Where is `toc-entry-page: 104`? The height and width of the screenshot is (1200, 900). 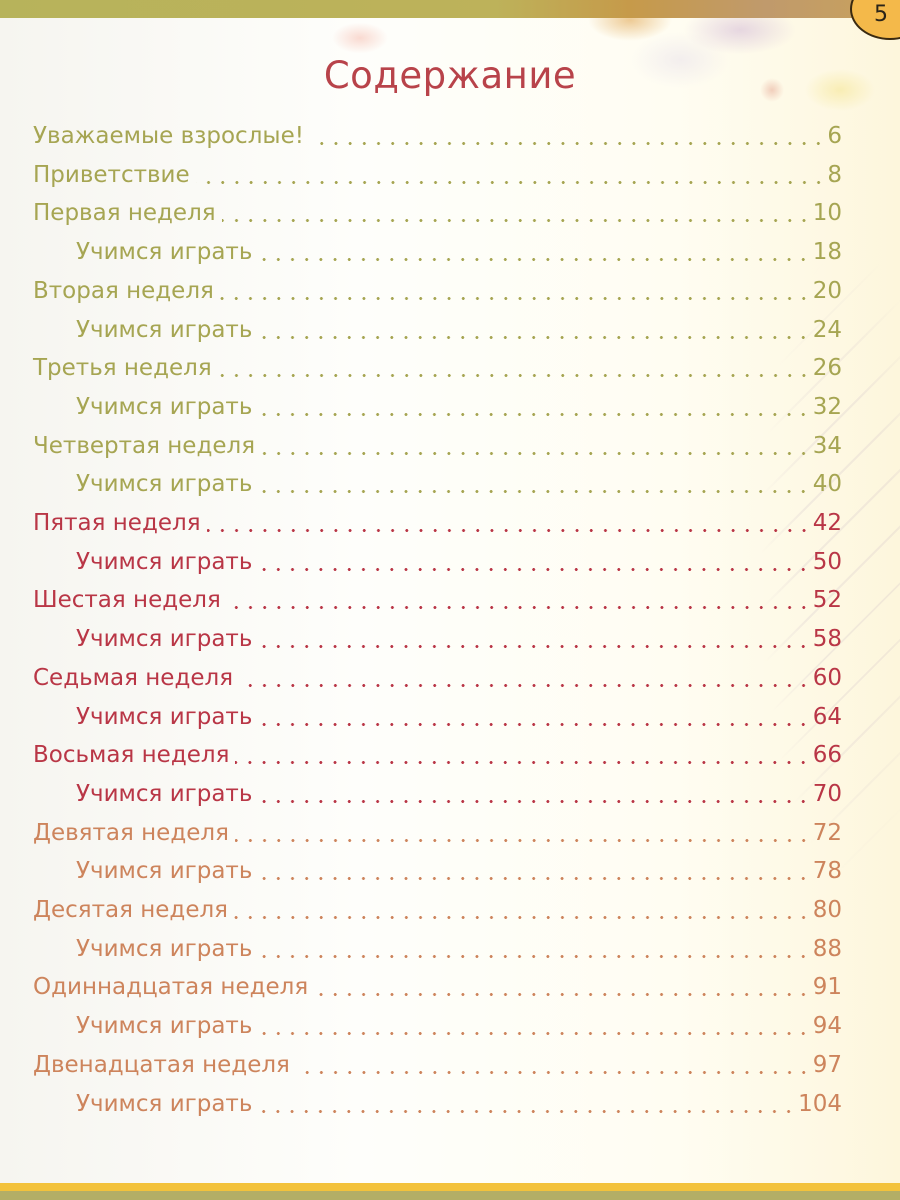
toc-entry-page: 104 is located at coordinates (820, 1103).